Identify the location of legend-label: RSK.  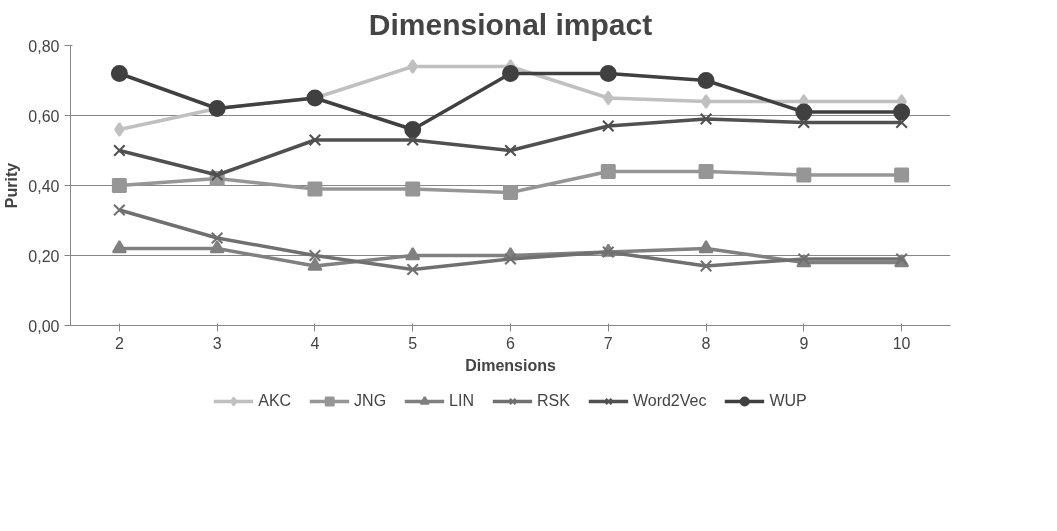
(553, 401).